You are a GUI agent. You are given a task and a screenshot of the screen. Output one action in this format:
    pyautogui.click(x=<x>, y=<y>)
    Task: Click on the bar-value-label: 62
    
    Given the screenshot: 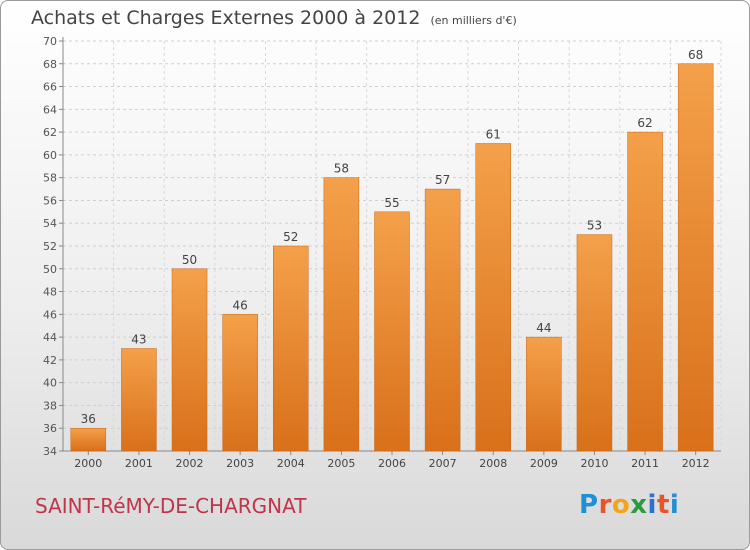 What is the action you would take?
    pyautogui.click(x=644, y=123)
    